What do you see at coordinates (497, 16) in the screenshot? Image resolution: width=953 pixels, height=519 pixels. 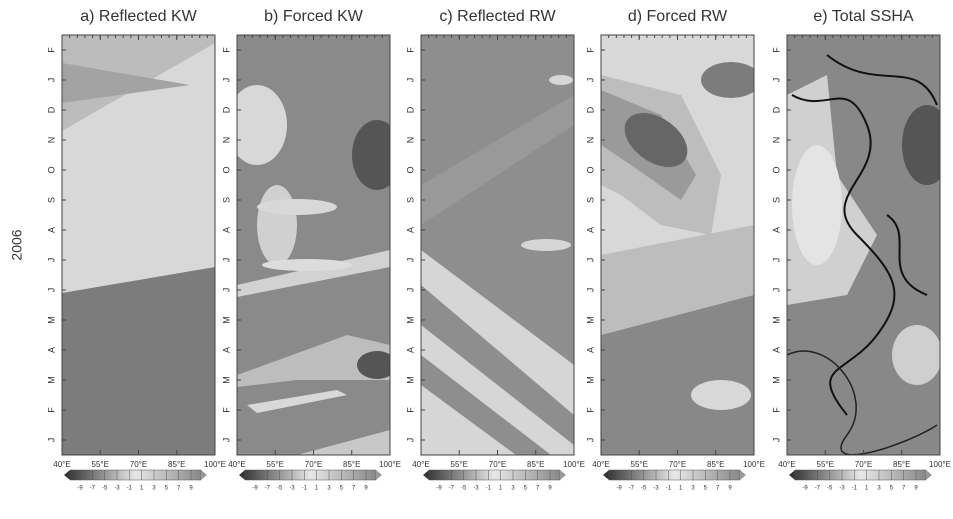 I see `panel-title: c) Reflected RW` at bounding box center [497, 16].